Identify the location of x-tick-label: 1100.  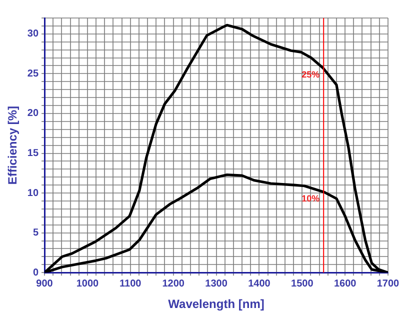
(131, 284).